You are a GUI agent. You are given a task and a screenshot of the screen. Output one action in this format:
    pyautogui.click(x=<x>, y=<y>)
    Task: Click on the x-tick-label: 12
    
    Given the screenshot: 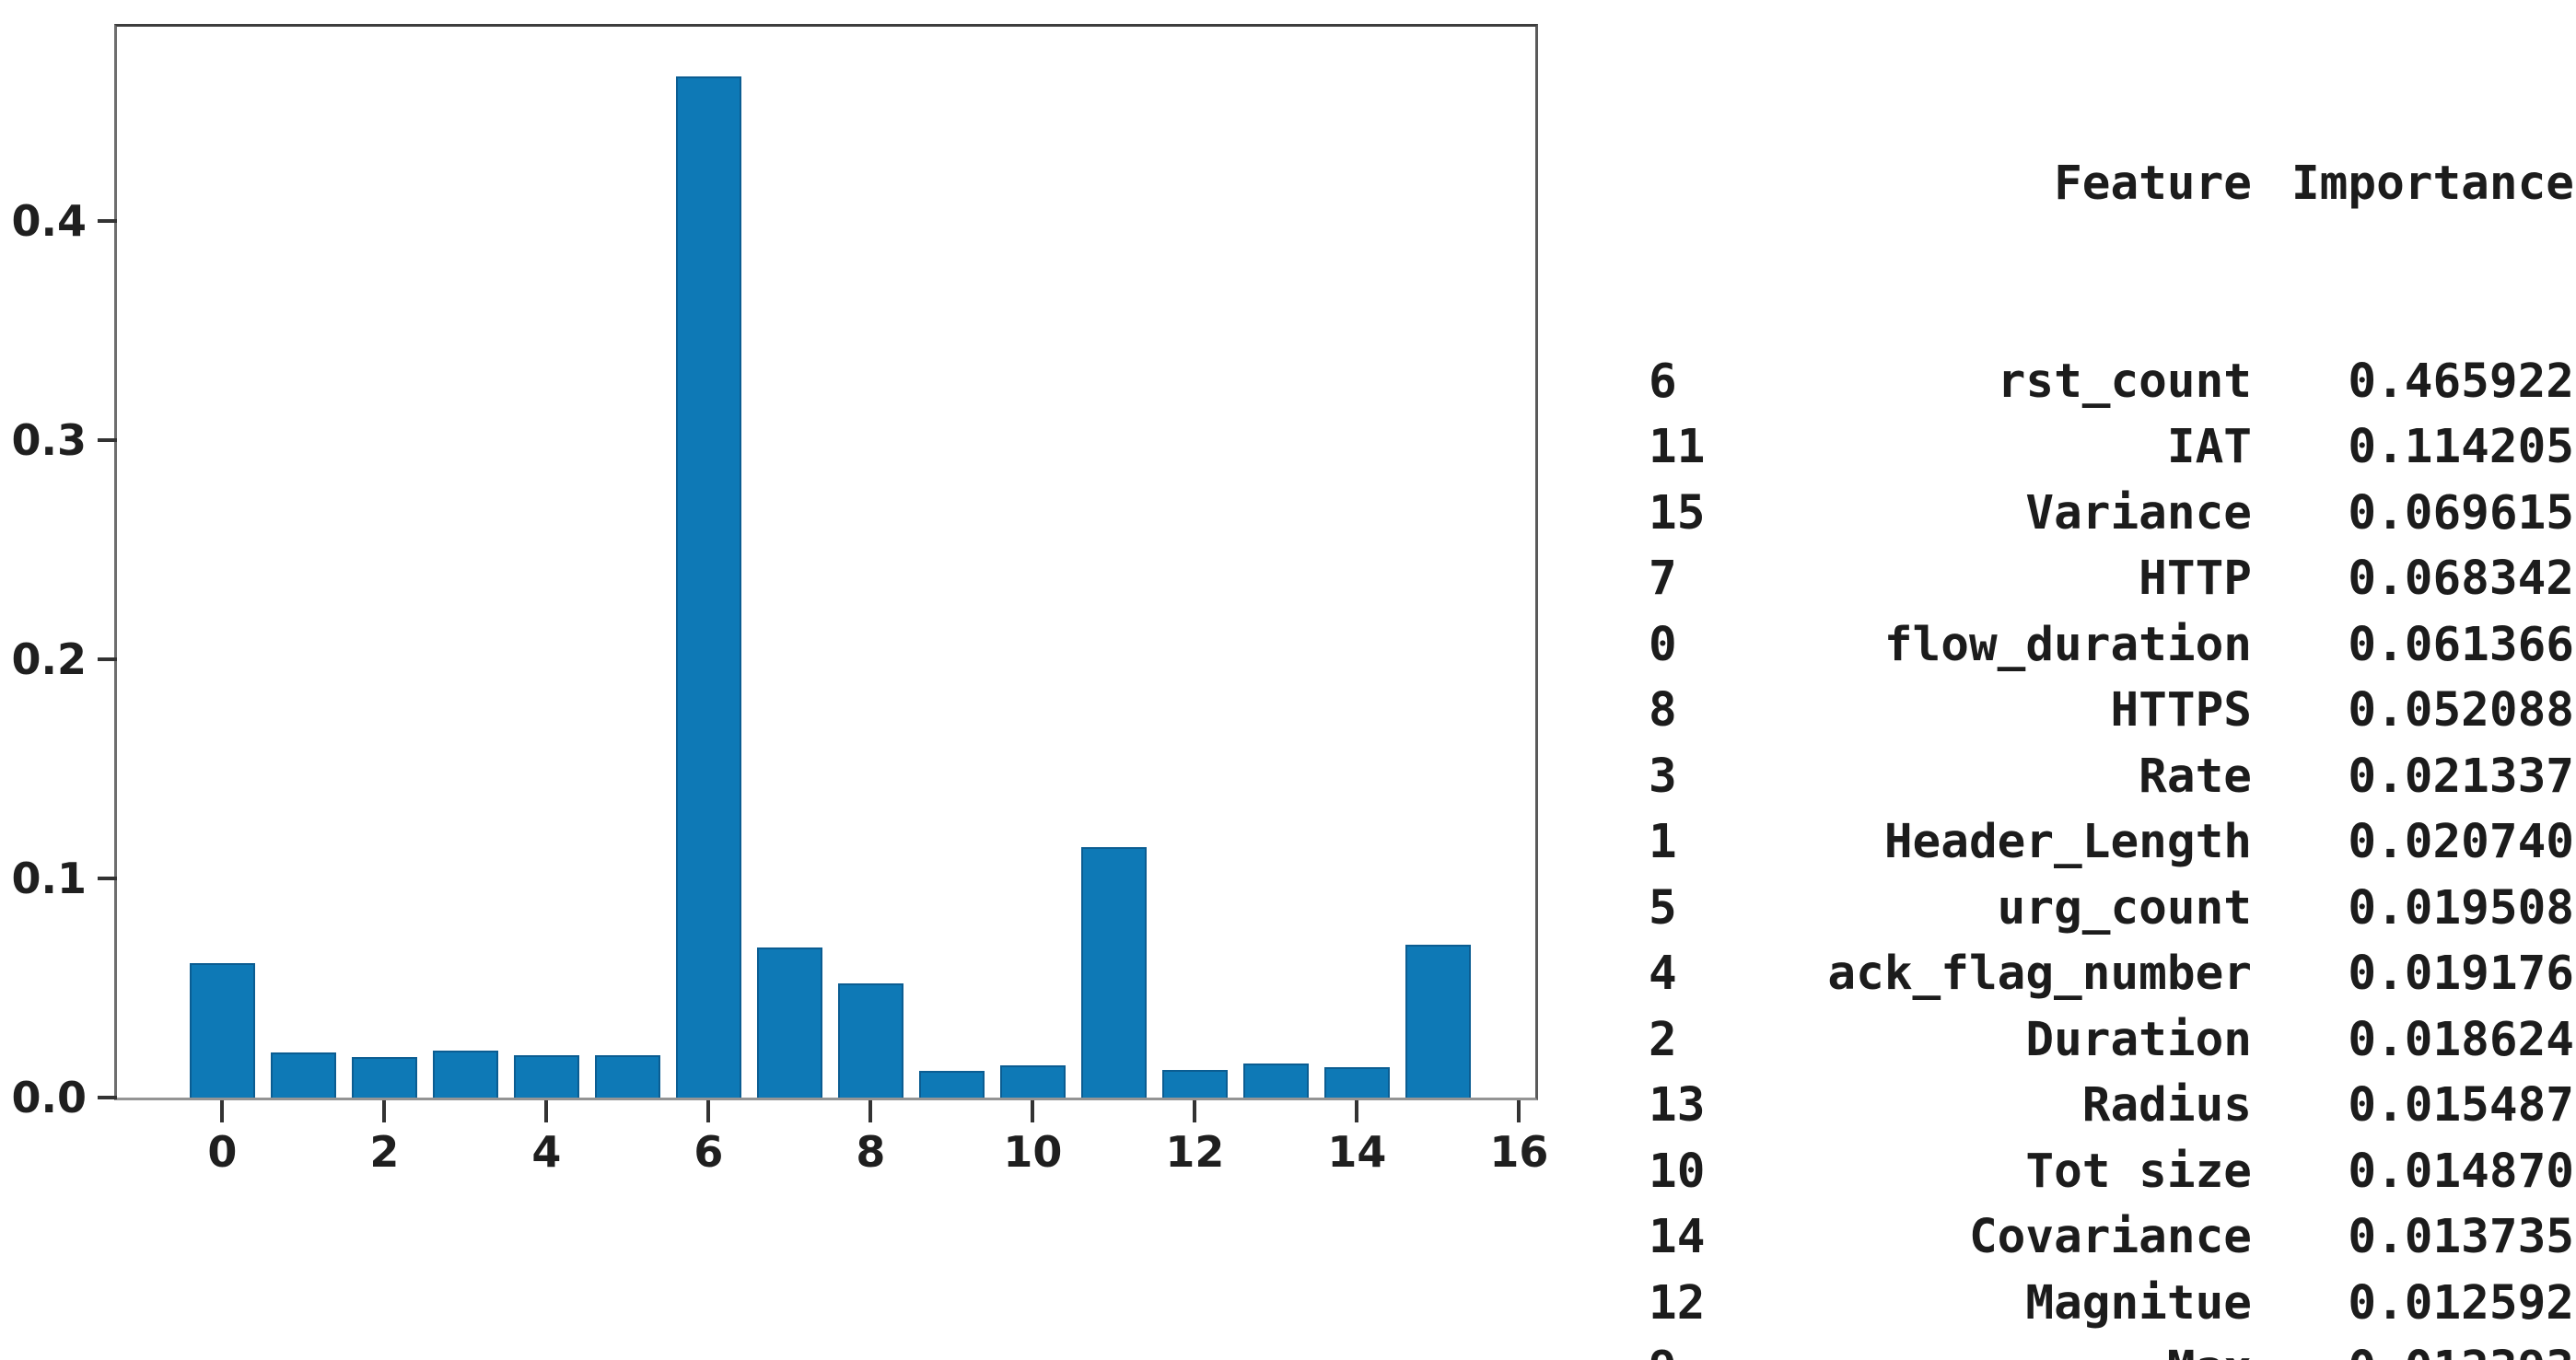 What is the action you would take?
    pyautogui.click(x=1195, y=1152)
    